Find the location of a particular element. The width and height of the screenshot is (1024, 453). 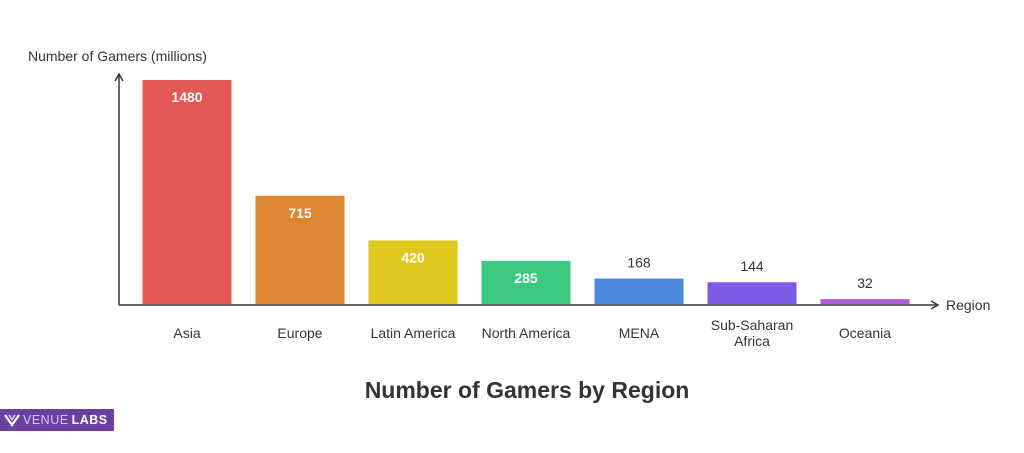

tick-label-latin-america: Latin America is located at coordinates (413, 333).